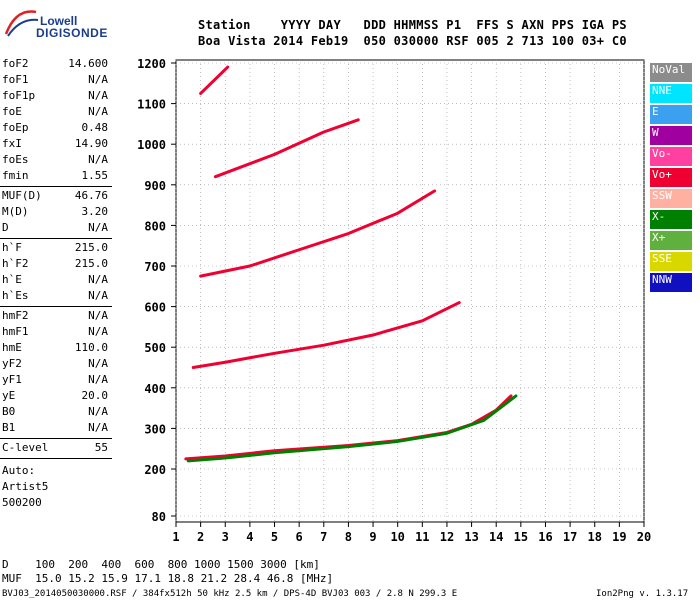  I want to click on y-tick-label: 1200, so click(151, 64).